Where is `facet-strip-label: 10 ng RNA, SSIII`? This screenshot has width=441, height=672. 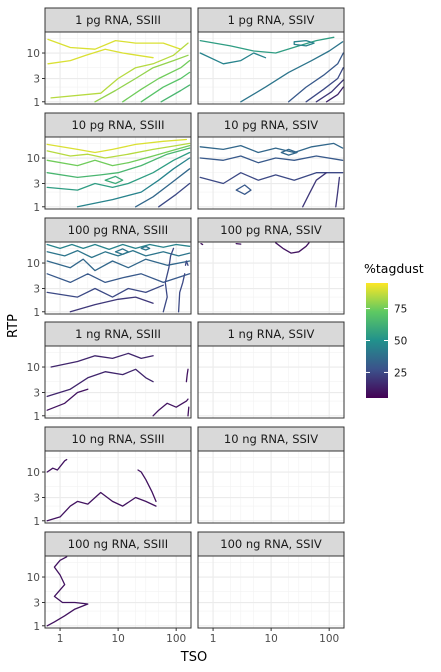
facet-strip-label: 10 ng RNA, SSIII is located at coordinates (117, 439).